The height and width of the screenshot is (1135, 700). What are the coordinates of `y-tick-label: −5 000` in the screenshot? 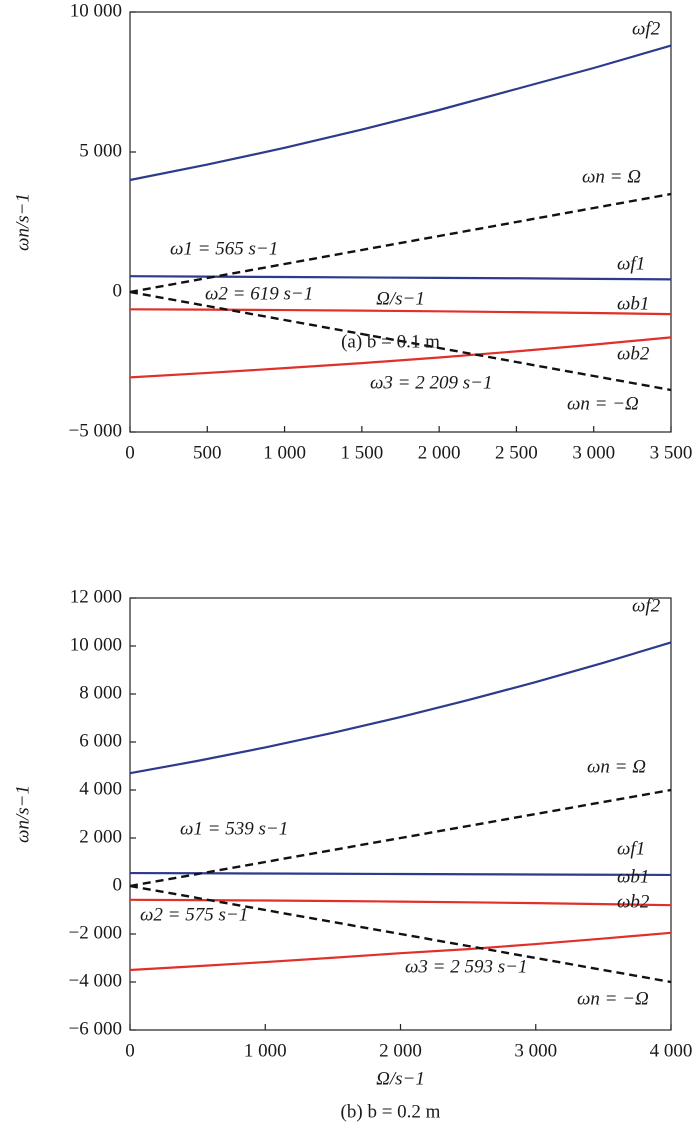 It's located at (95, 430).